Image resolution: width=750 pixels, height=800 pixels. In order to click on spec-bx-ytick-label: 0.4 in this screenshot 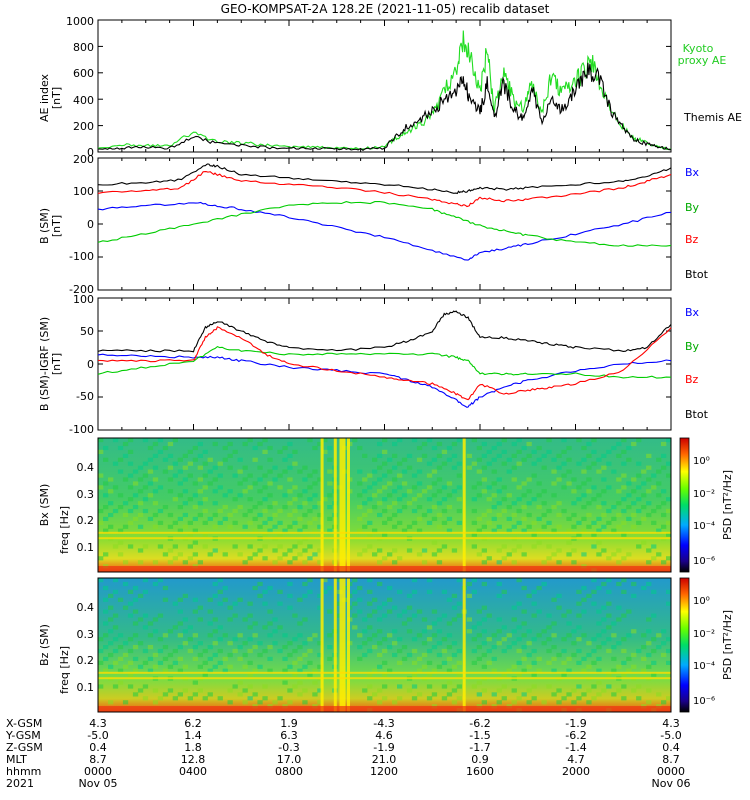, I will do `click(86, 467)`.